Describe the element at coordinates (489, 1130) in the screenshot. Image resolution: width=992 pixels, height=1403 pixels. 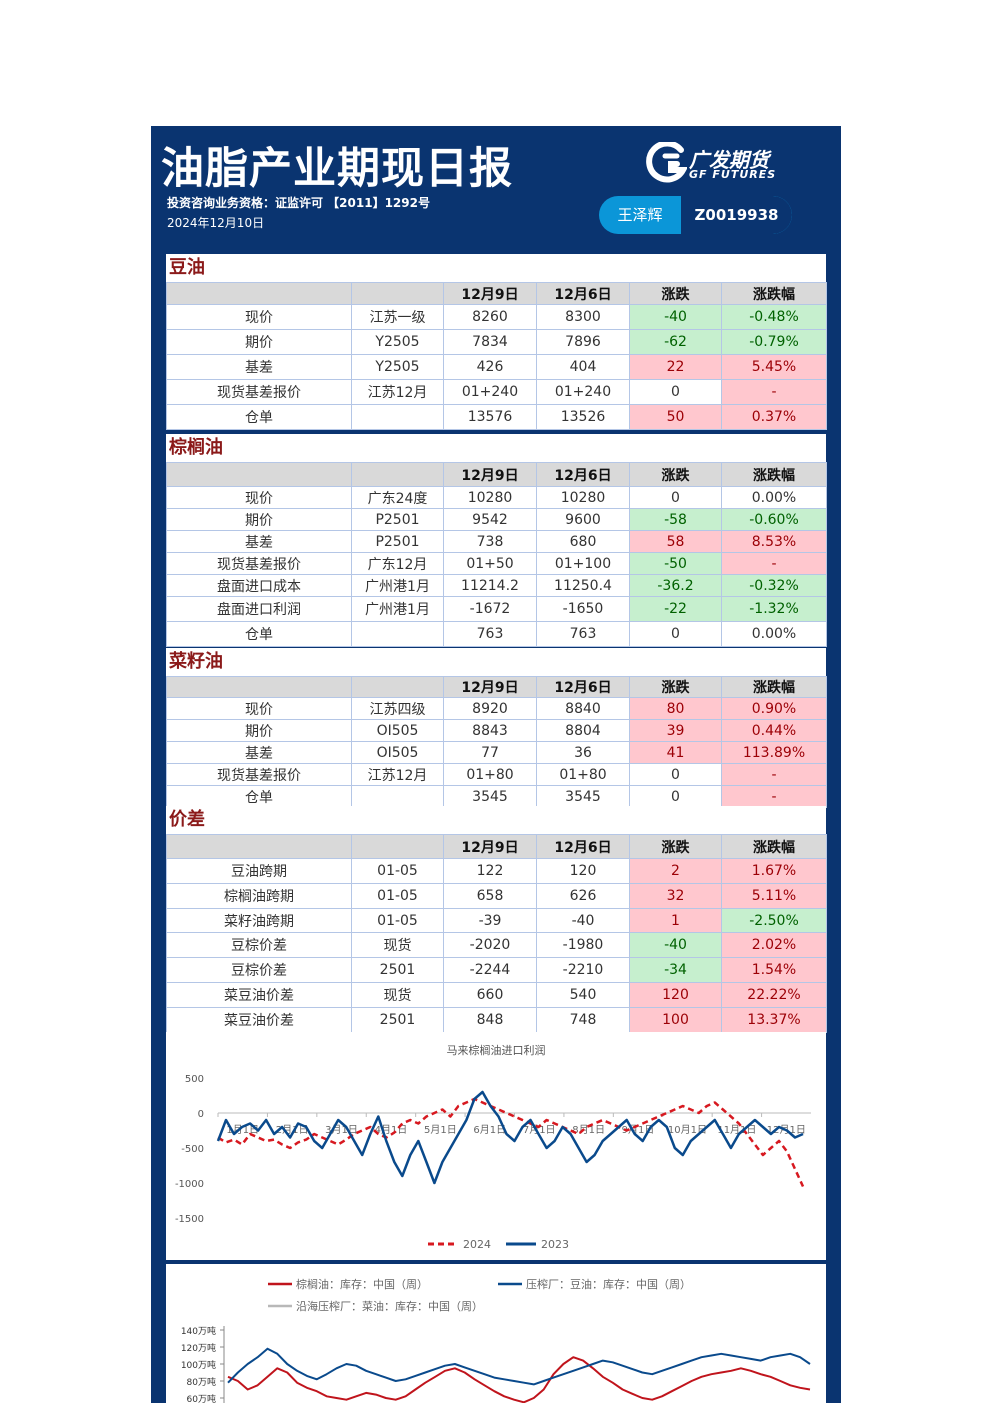
I see `x-tick-label: 6月1日` at that location.